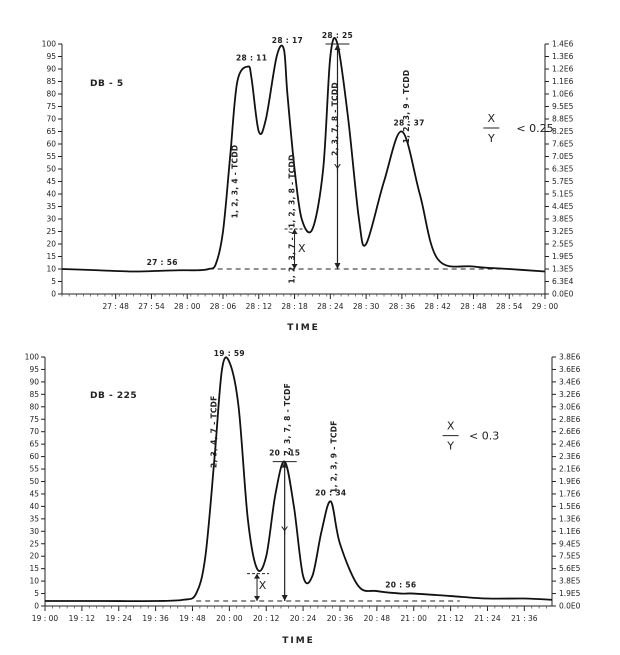 The height and width of the screenshot is (655, 620). What do you see at coordinates (563, 181) in the screenshot?
I see `right-tick-label: 5.7E5` at bounding box center [563, 181].